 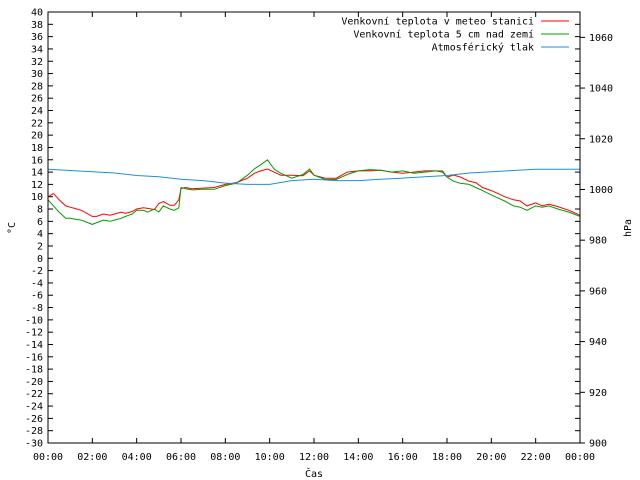 I want to click on y-tick-label: 28, so click(x=37, y=86).